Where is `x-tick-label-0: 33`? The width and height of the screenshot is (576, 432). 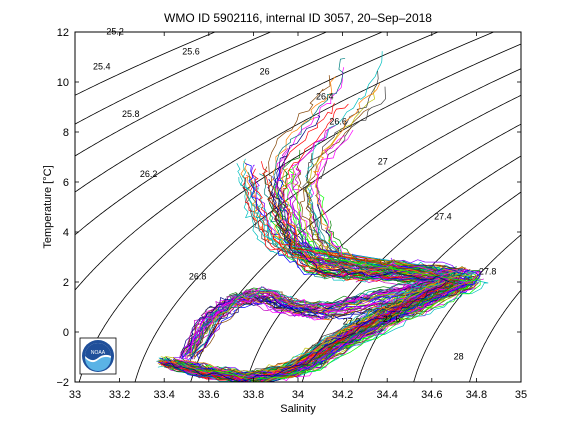
x-tick-label-0: 33 is located at coordinates (75, 395).